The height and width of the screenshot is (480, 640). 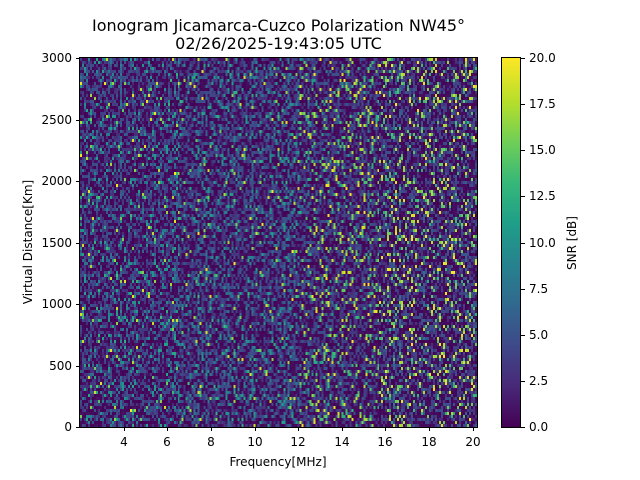 I want to click on colorbar-tick-label: 0.0, so click(x=539, y=427).